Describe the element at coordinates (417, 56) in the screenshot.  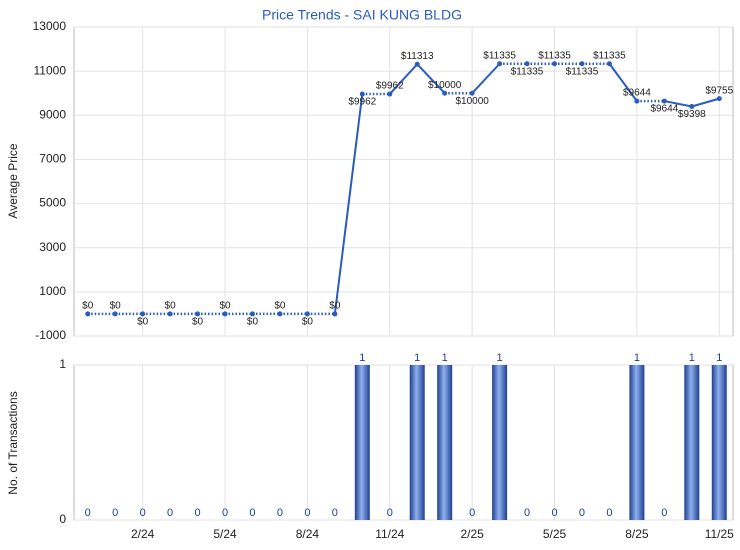
I see `value-label: $11313` at that location.